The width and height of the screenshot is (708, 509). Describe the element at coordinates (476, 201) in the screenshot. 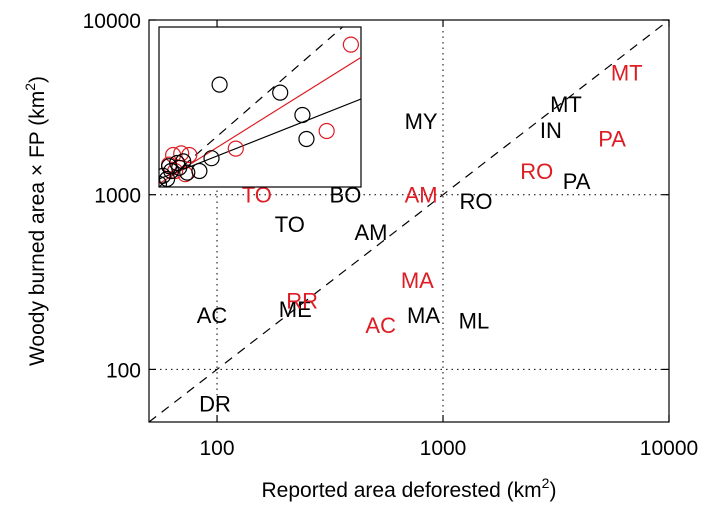

I see `point-label-ro: RO` at that location.